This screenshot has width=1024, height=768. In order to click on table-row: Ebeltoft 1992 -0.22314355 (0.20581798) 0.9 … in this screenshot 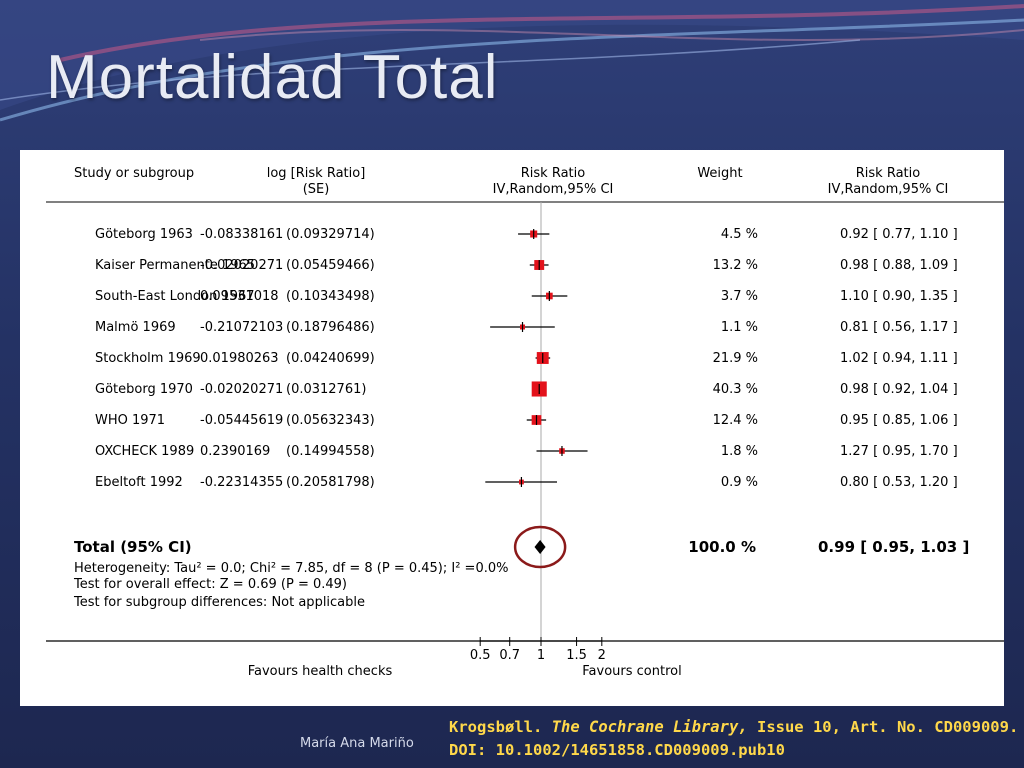, I will do `click(526, 482)`.